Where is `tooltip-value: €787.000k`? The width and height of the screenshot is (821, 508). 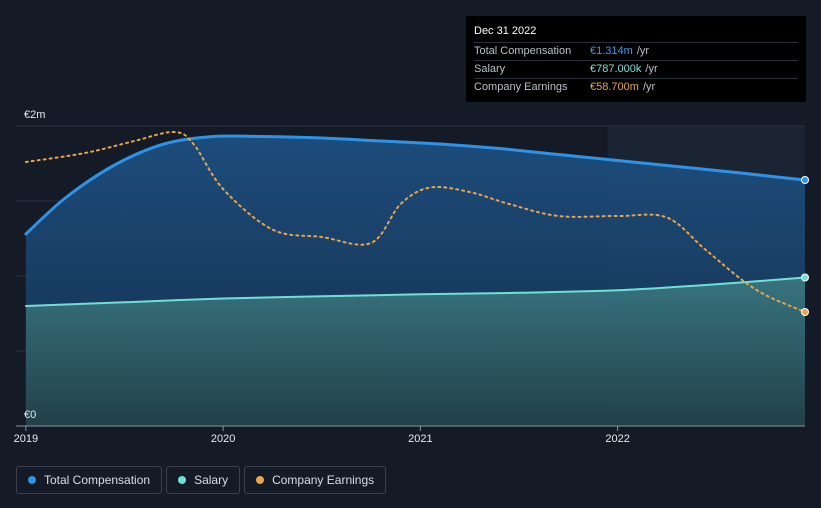
tooltip-value: €787.000k is located at coordinates (616, 69).